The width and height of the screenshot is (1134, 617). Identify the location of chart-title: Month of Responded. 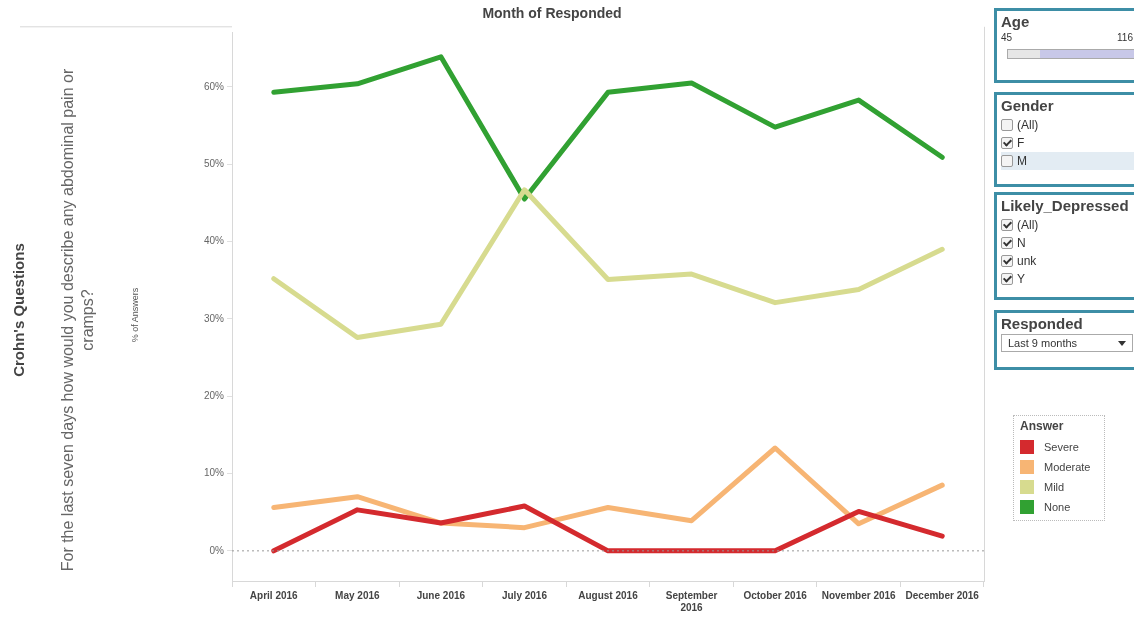
(552, 13).